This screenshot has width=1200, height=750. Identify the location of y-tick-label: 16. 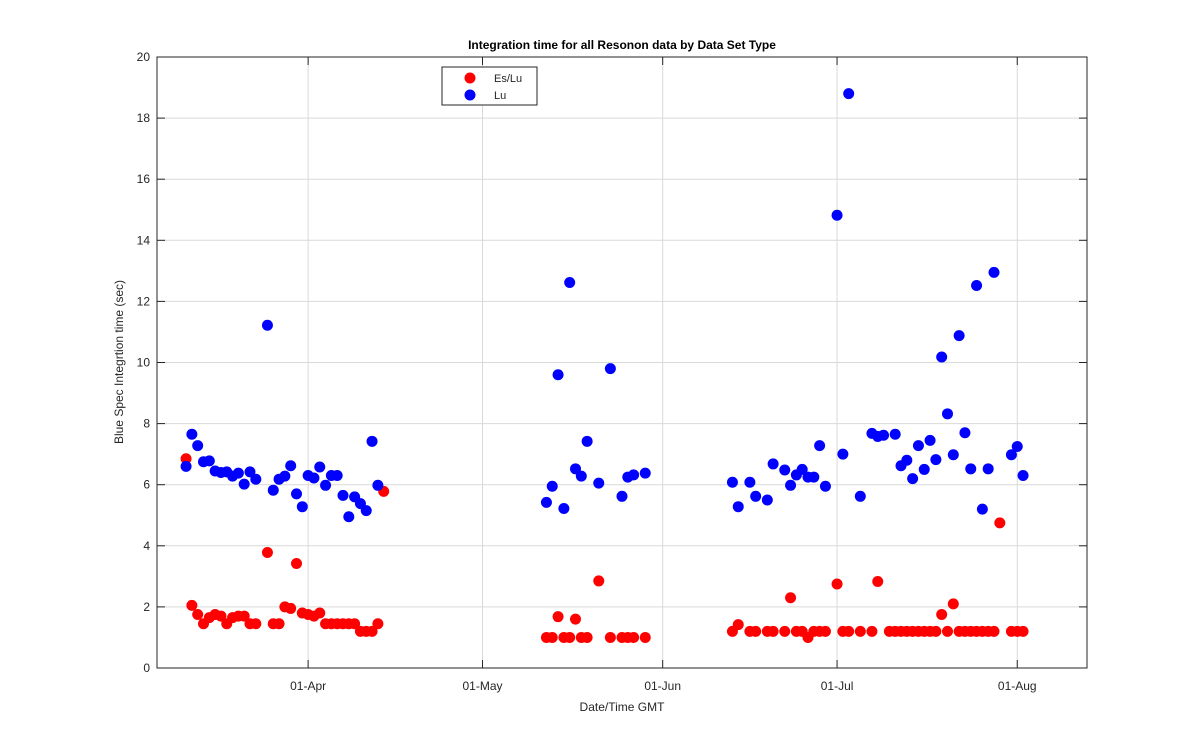
(144, 179).